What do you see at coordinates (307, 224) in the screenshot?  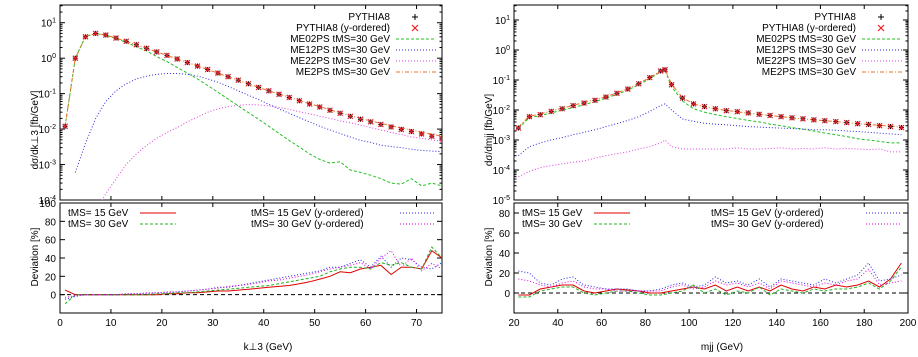 I see `left-bottom-legend-label: tMS= 30 GeV (y-ordered)` at bounding box center [307, 224].